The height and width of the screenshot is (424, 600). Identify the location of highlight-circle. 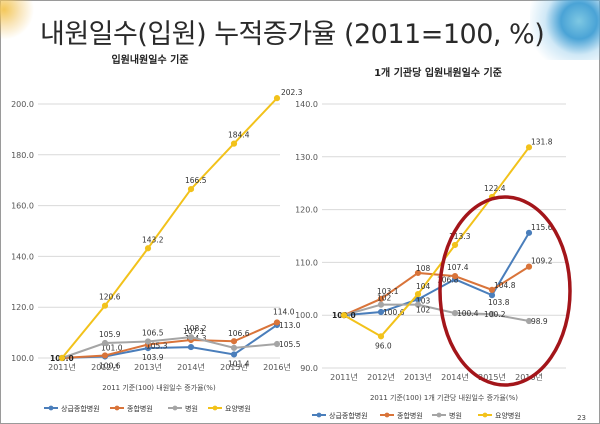
(505, 291).